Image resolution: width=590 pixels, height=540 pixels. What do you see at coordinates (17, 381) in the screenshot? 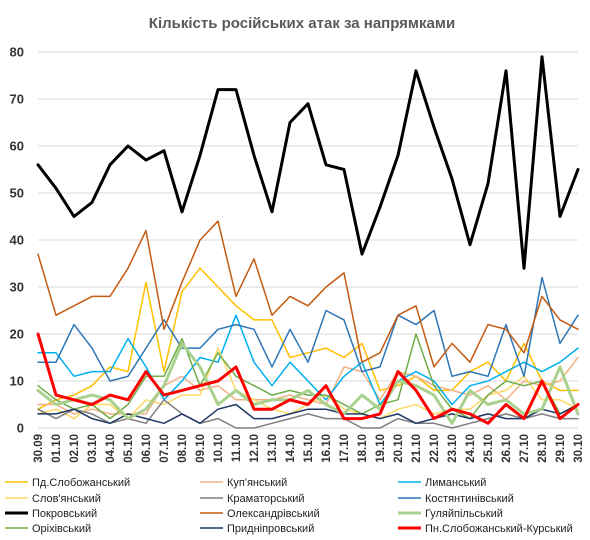
I see `y-tick-label: 10` at bounding box center [17, 381].